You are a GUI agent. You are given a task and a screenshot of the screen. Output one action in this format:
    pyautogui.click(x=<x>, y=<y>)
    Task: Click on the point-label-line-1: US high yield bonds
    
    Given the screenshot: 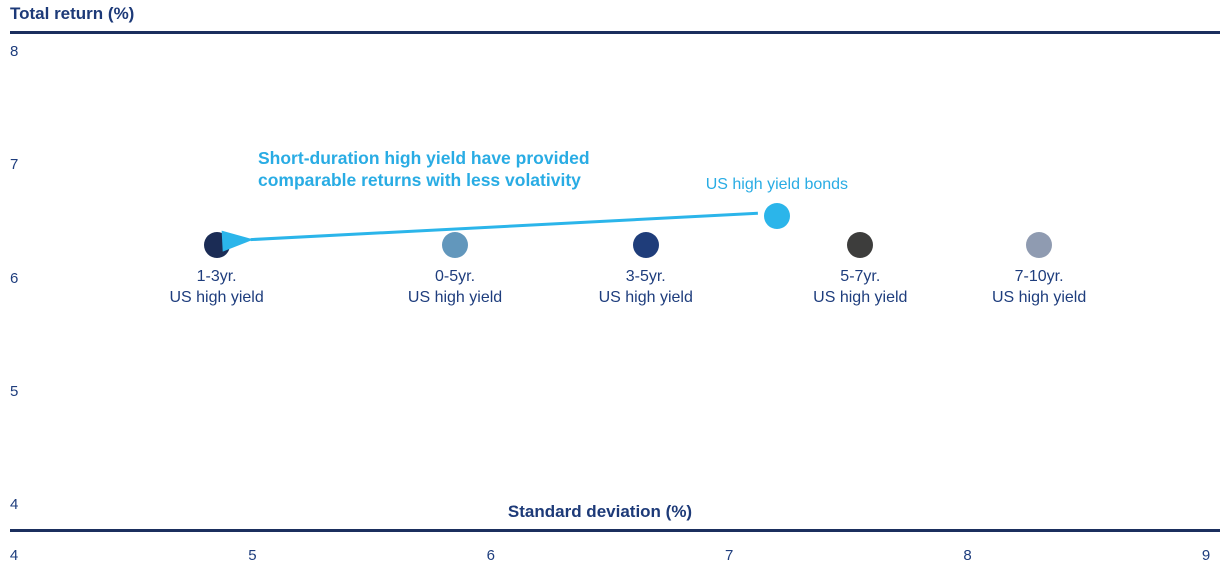 What is the action you would take?
    pyautogui.click(x=777, y=185)
    